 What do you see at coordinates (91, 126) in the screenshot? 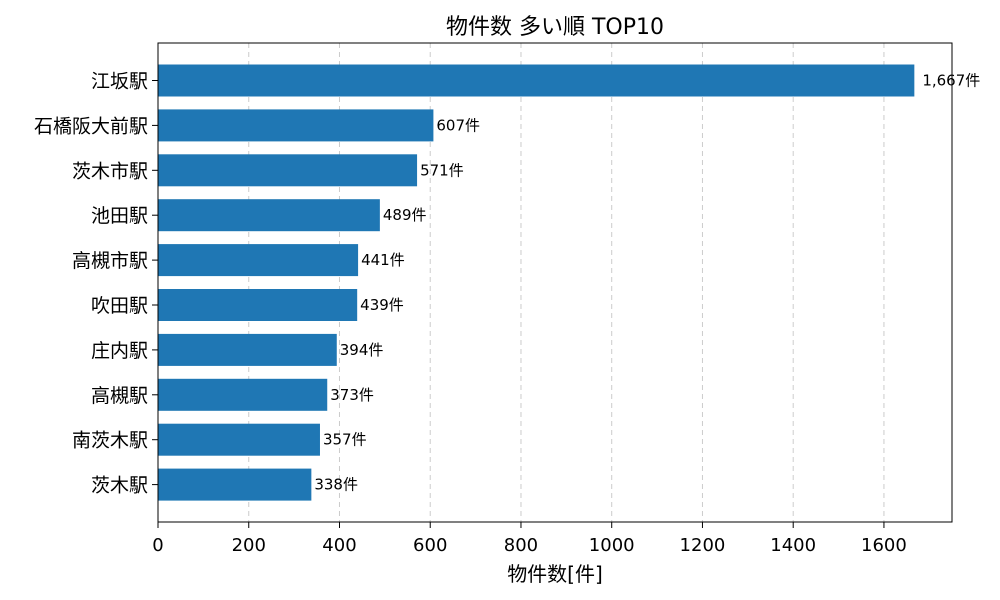
I see `category-label: 石橋阪大前駅` at bounding box center [91, 126].